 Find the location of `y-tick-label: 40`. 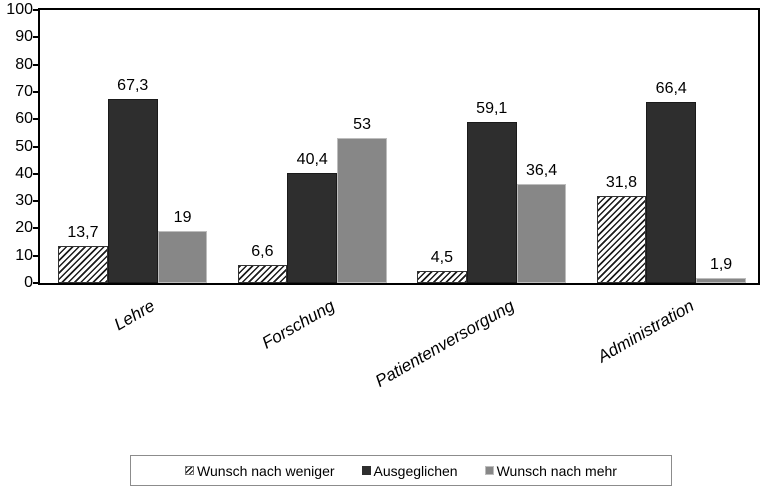

y-tick-label: 40 is located at coordinates (24, 173).